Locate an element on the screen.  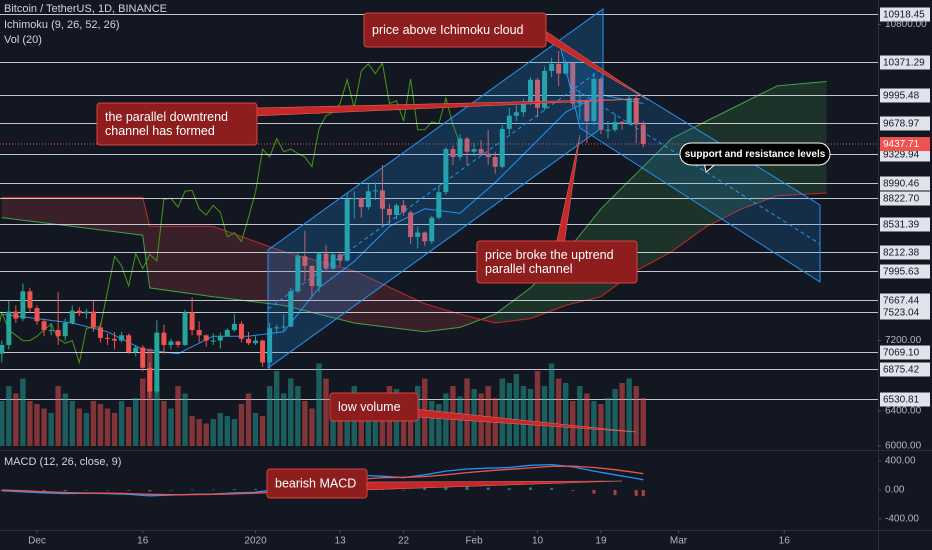
y-tick-label: 6000.00 is located at coordinates (903, 446).